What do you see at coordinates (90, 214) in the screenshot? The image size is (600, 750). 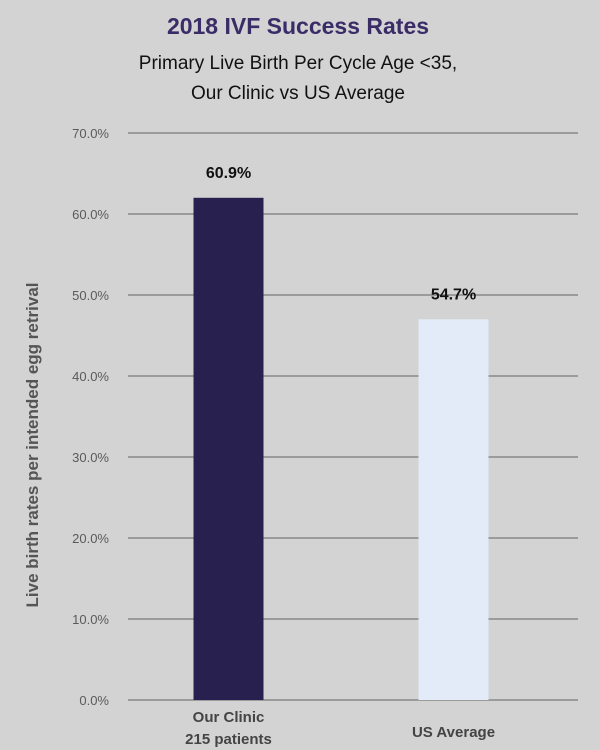 I see `y-tick-label: 60.0%` at bounding box center [90, 214].